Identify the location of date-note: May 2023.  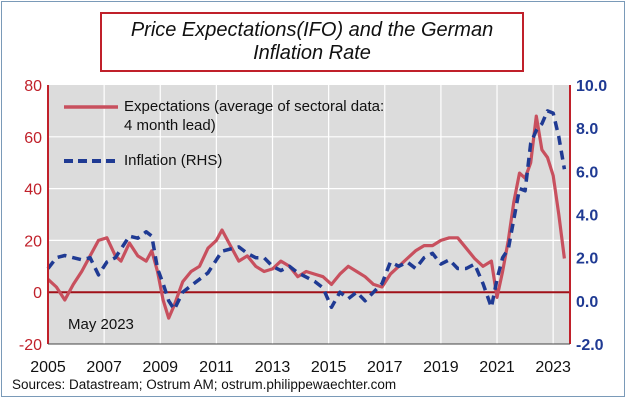
(101, 324).